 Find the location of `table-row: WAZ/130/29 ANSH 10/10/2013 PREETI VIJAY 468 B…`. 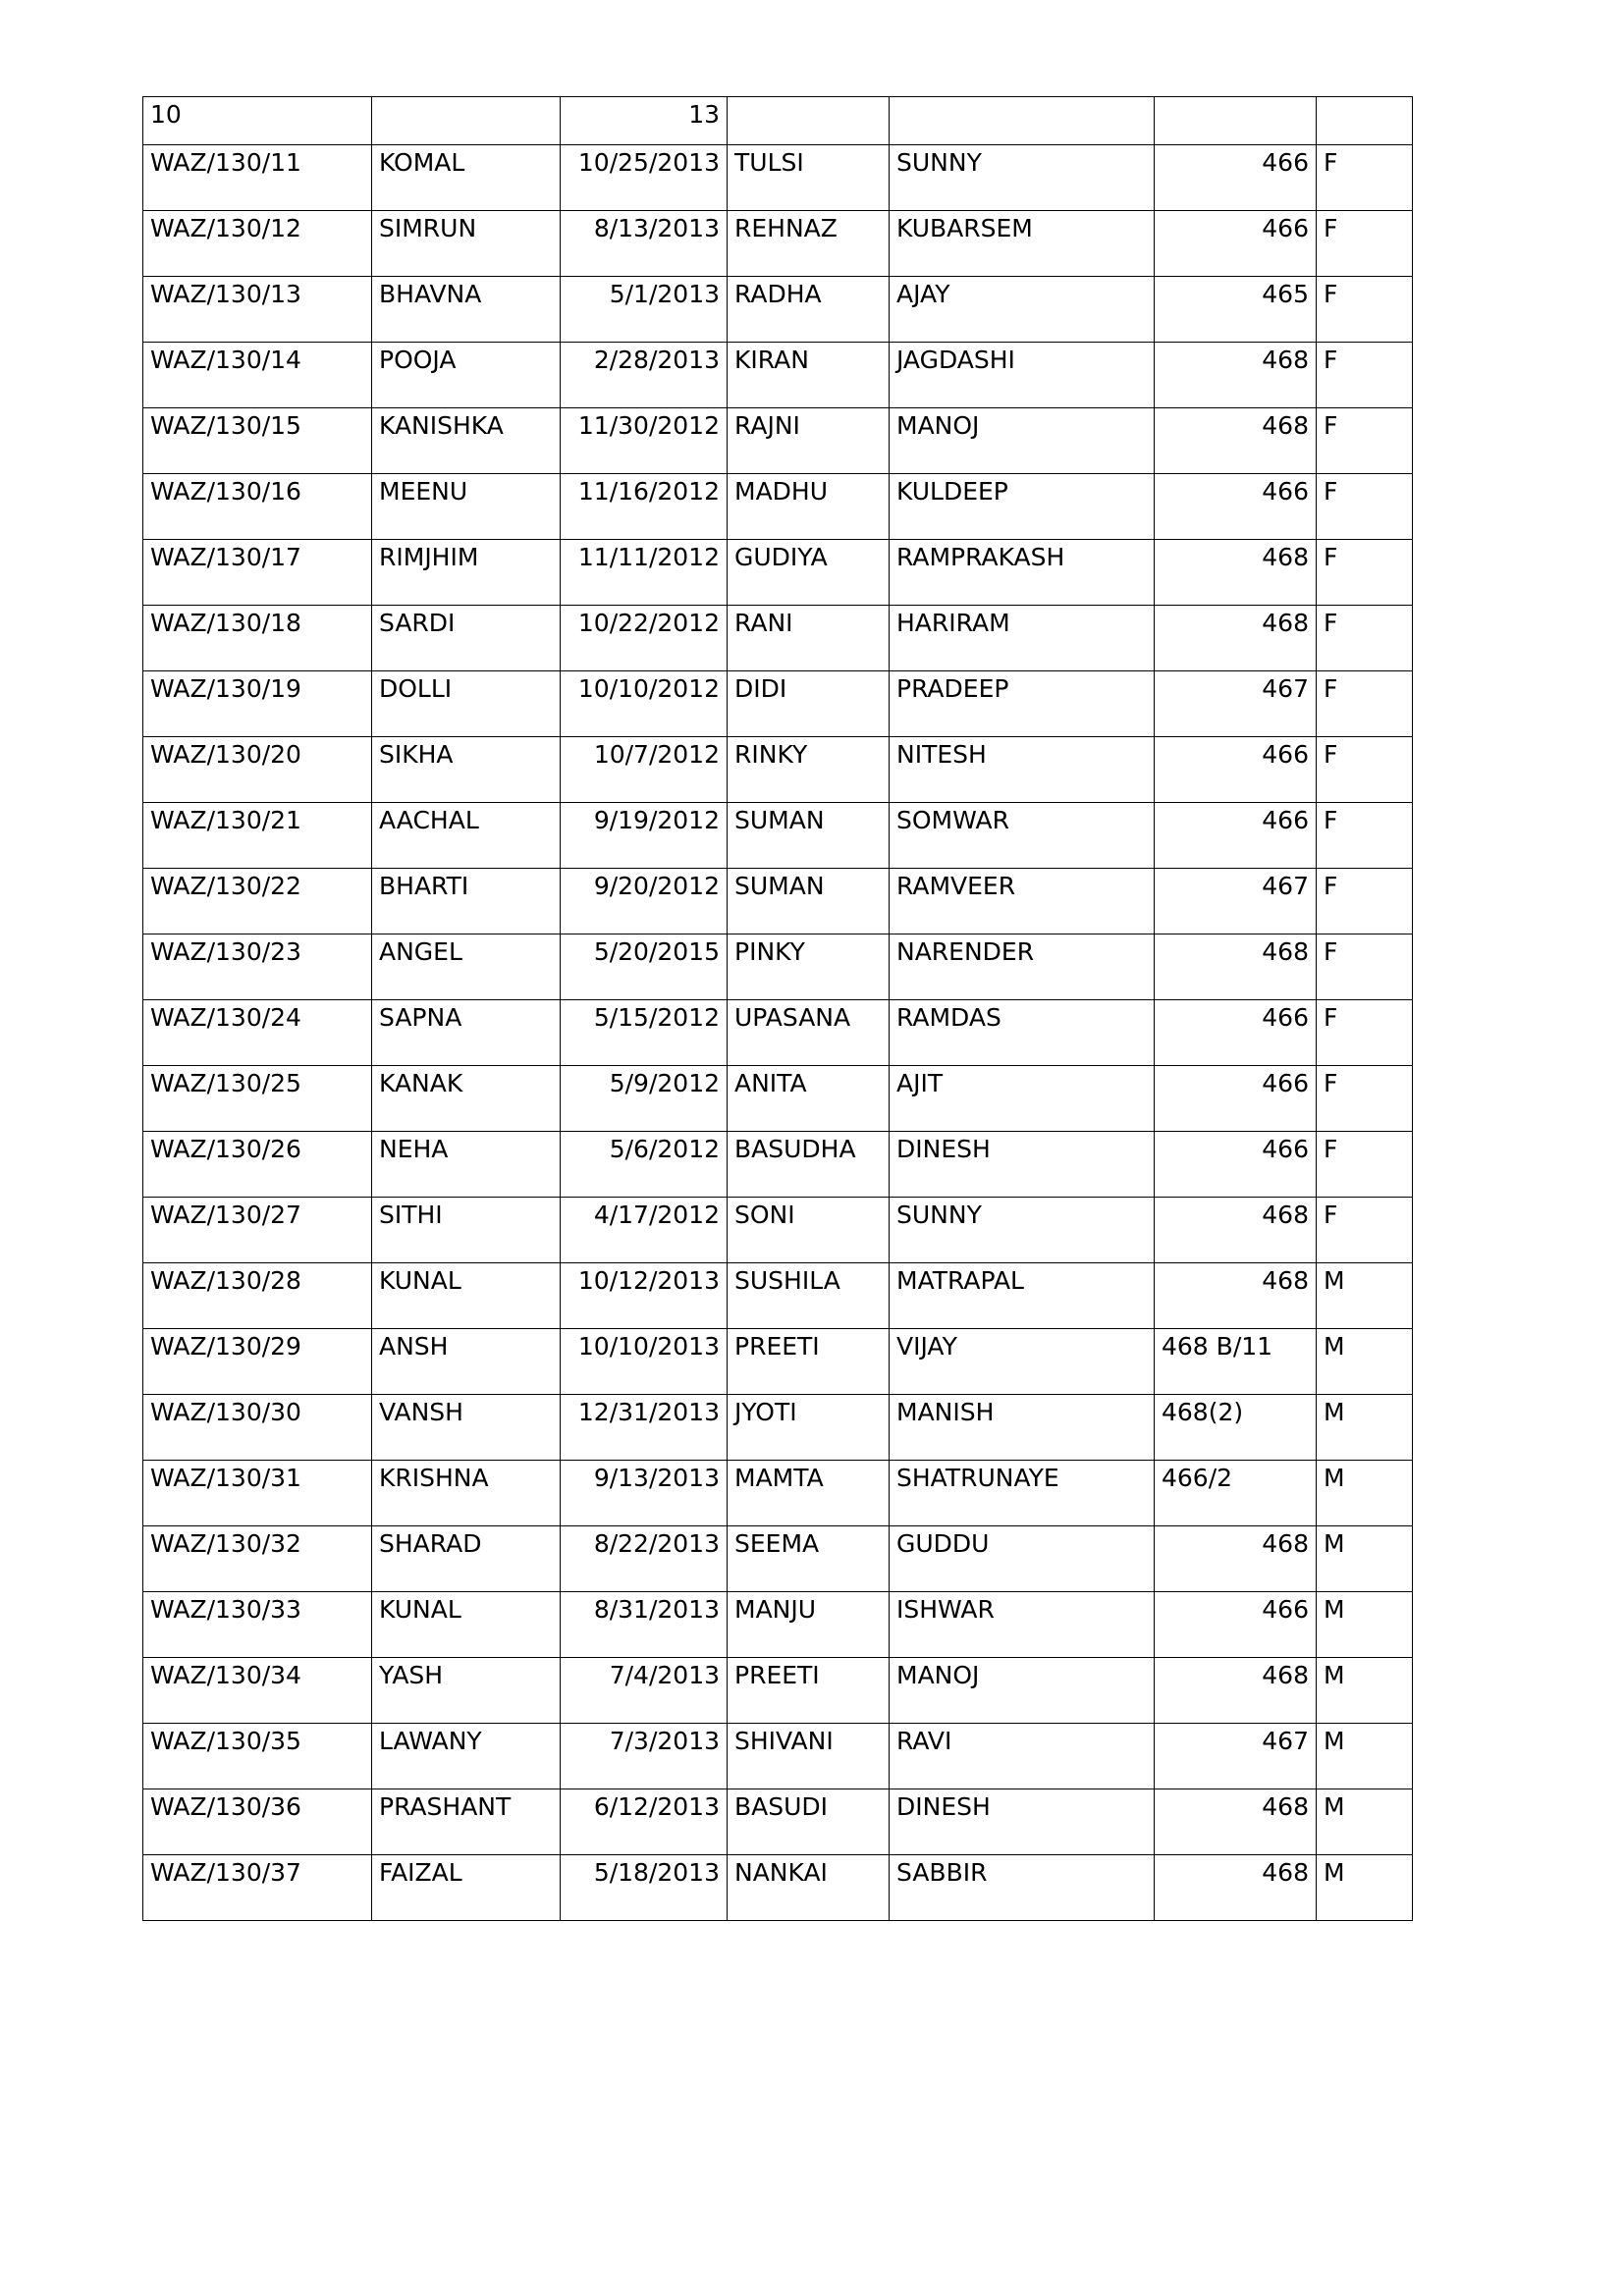

table-row: WAZ/130/29 ANSH 10/10/2013 PREETI VIJAY 468 B… is located at coordinates (777, 1361).